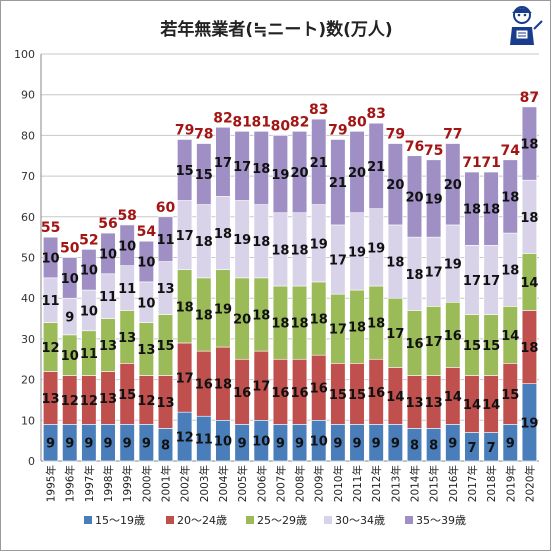 Image resolution: width=551 pixels, height=552 pixels. Describe the element at coordinates (376, 483) in the screenshot. I see `x-tick-label: 2012年` at that location.